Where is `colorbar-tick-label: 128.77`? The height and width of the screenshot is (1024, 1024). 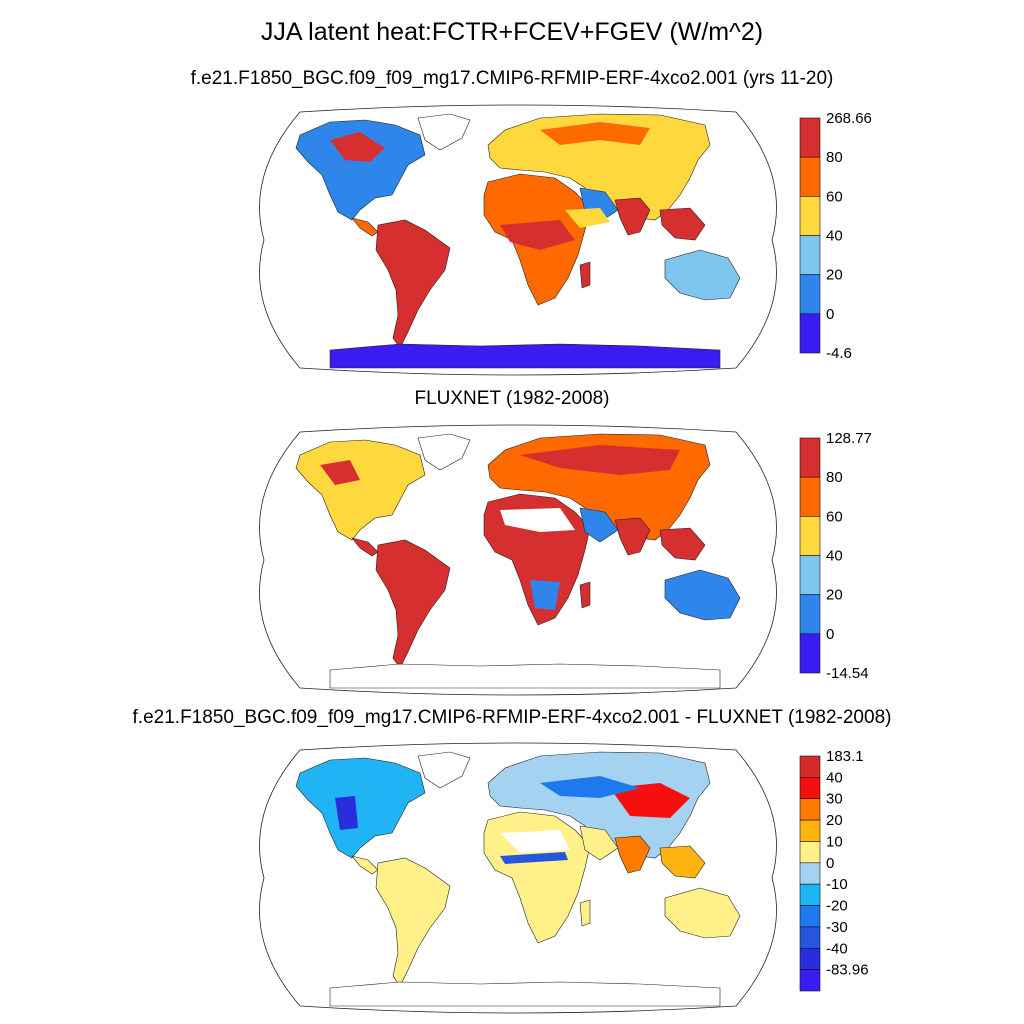 colorbar-tick-label: 128.77 is located at coordinates (849, 438).